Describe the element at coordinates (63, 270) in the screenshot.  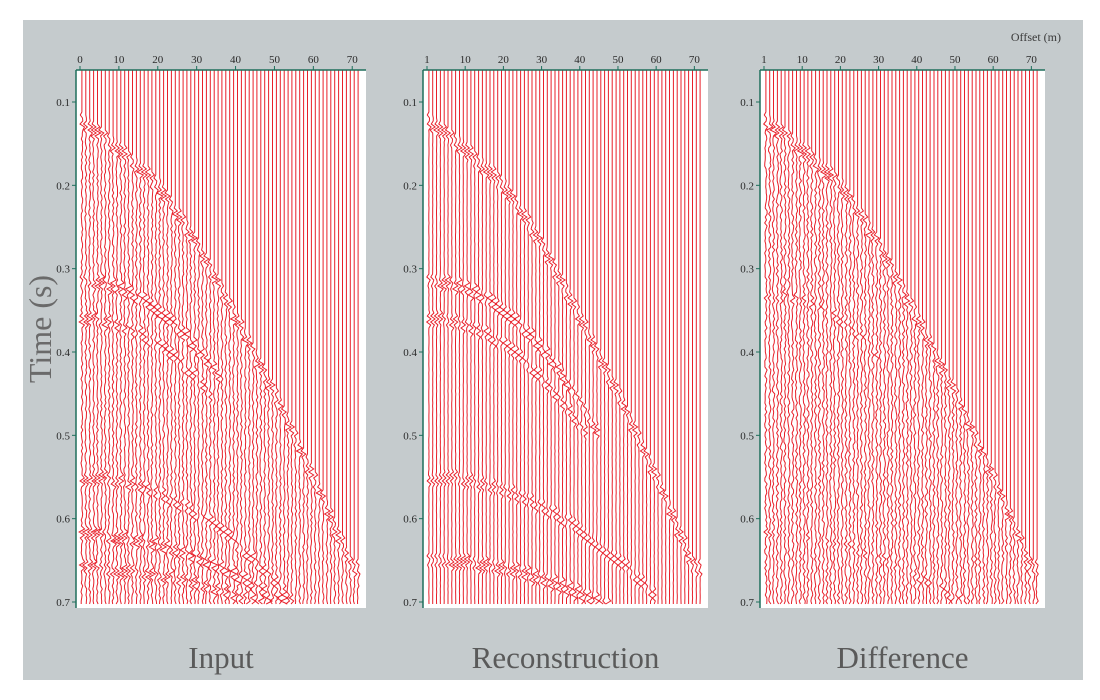
I see `y-tick-label: 0.3` at that location.